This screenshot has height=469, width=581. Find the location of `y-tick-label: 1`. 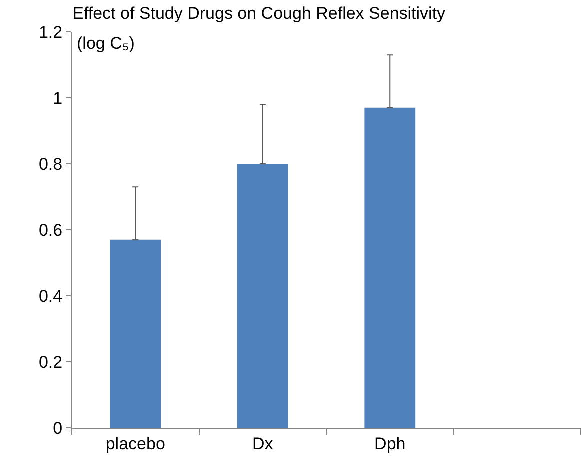

y-tick-label: 1 is located at coordinates (58, 98).